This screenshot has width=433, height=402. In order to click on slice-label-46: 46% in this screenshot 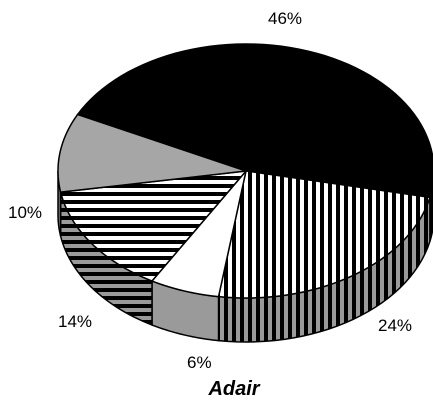, I will do `click(285, 18)`.